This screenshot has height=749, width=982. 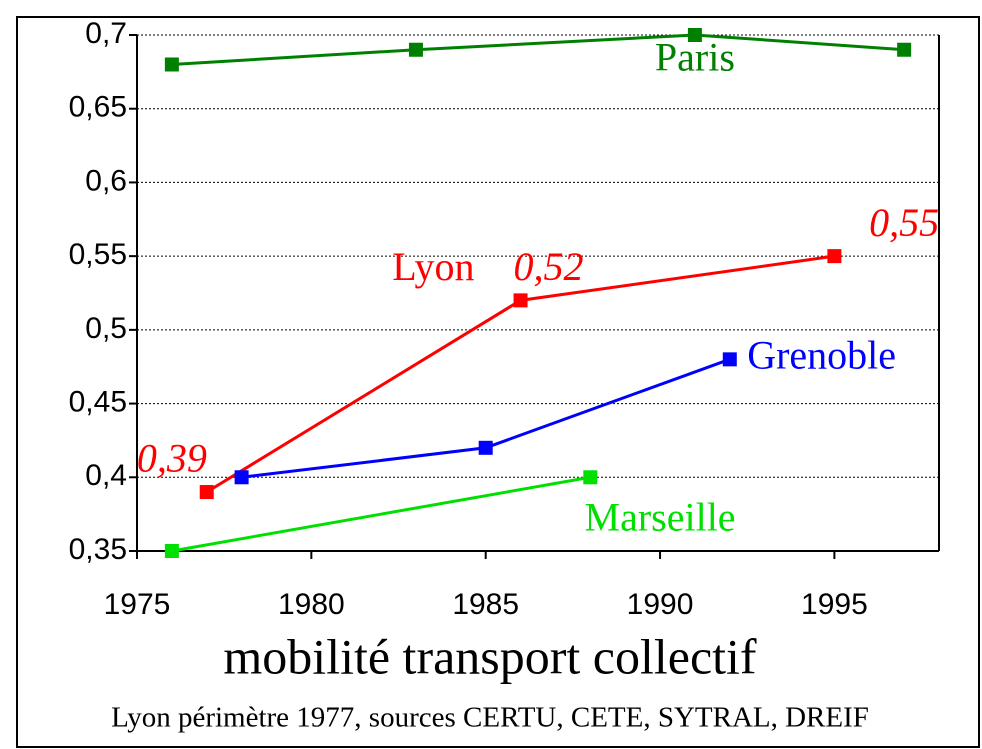 I want to click on y-tick-label: 0,65, so click(x=98, y=107).